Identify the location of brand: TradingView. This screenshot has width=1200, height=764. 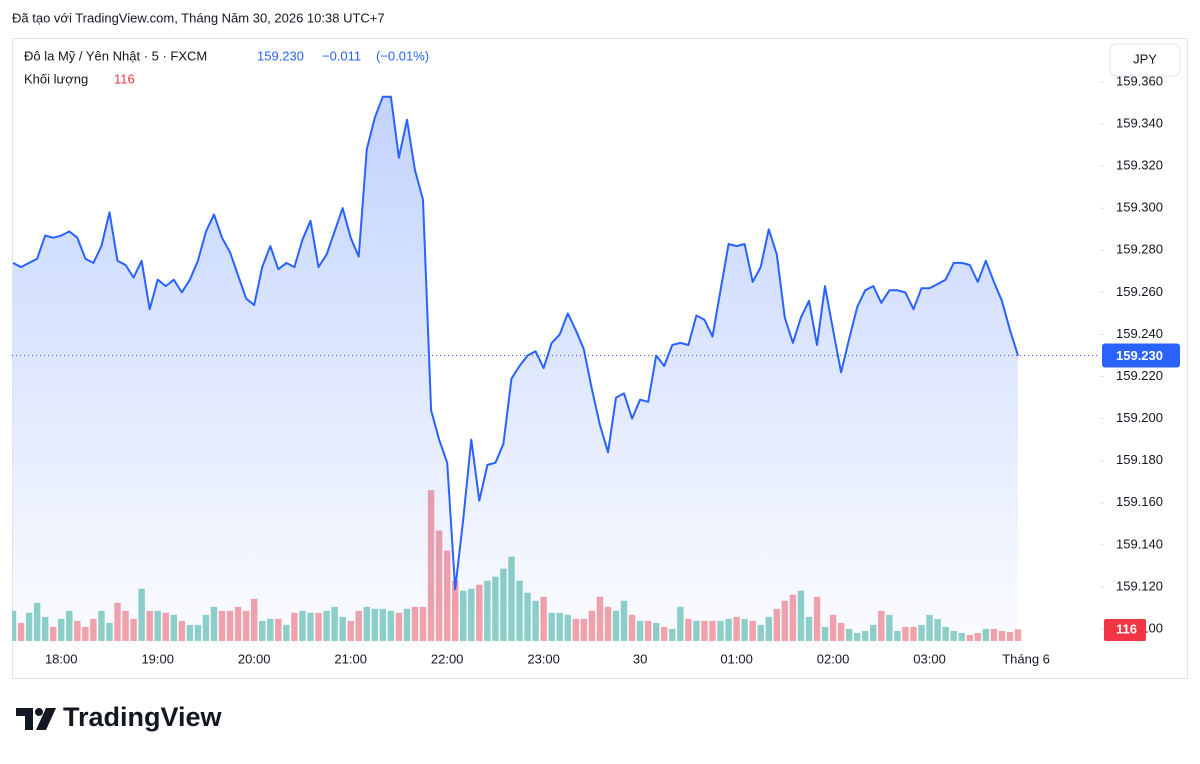
(143, 717).